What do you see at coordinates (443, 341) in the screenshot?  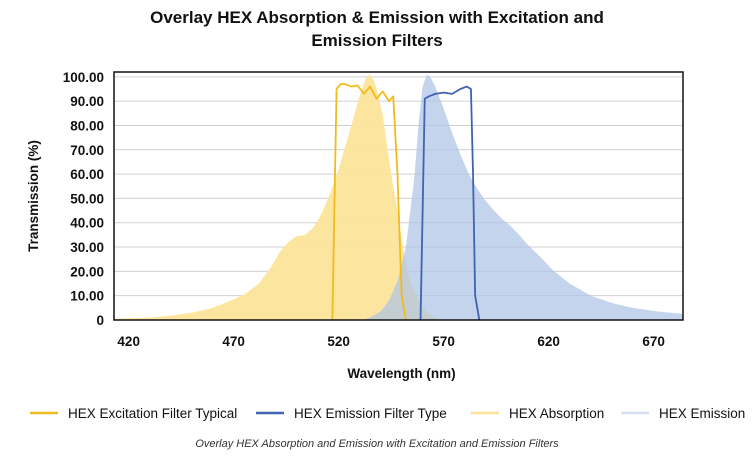 I see `x-tick-label: 570` at bounding box center [443, 341].